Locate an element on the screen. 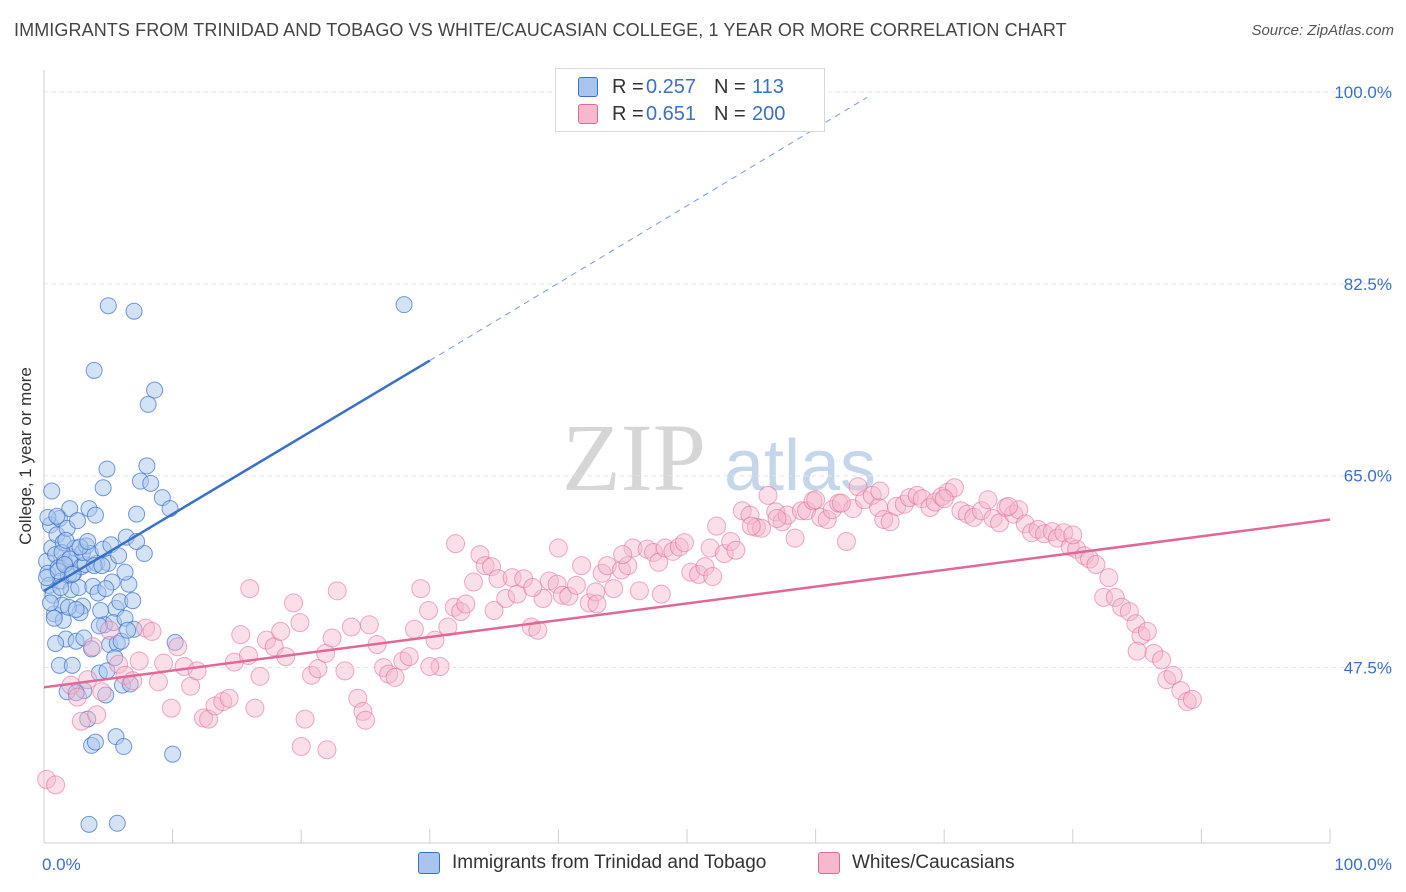  x-tick-label: 100.0% is located at coordinates (1363, 864).